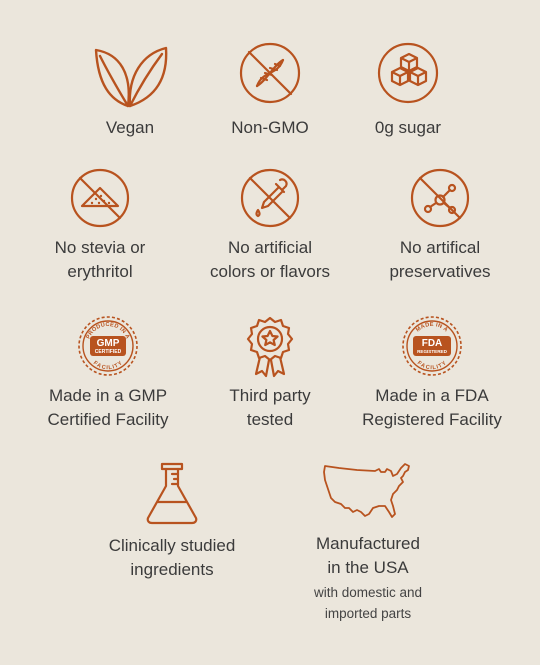  Describe the element at coordinates (408, 73) in the screenshot. I see `sugar-cubes-icon` at that location.